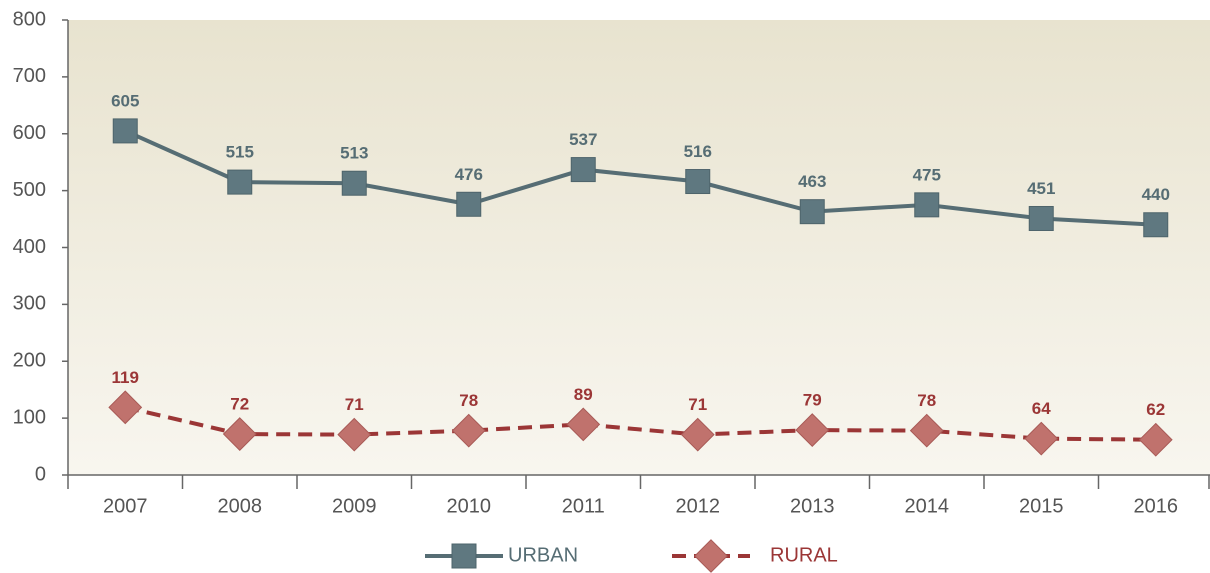  What do you see at coordinates (29, 19) in the screenshot?
I see `y-tick-label: 800` at bounding box center [29, 19].